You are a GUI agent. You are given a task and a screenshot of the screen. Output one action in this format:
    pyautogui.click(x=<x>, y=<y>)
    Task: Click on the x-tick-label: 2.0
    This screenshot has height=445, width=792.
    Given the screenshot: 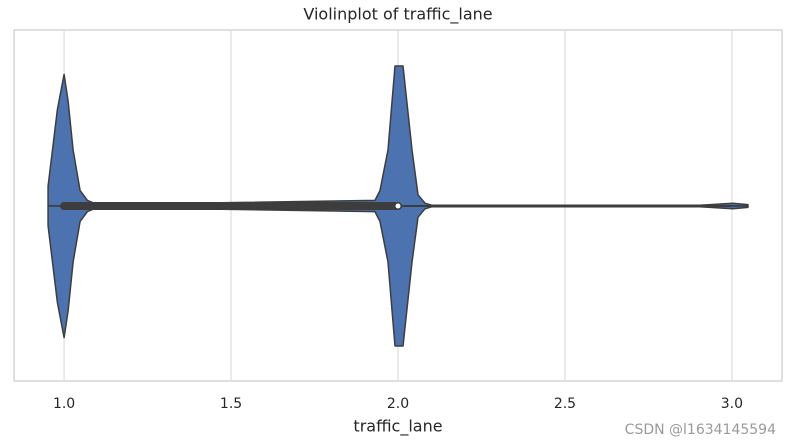 What is the action you would take?
    pyautogui.click(x=398, y=404)
    